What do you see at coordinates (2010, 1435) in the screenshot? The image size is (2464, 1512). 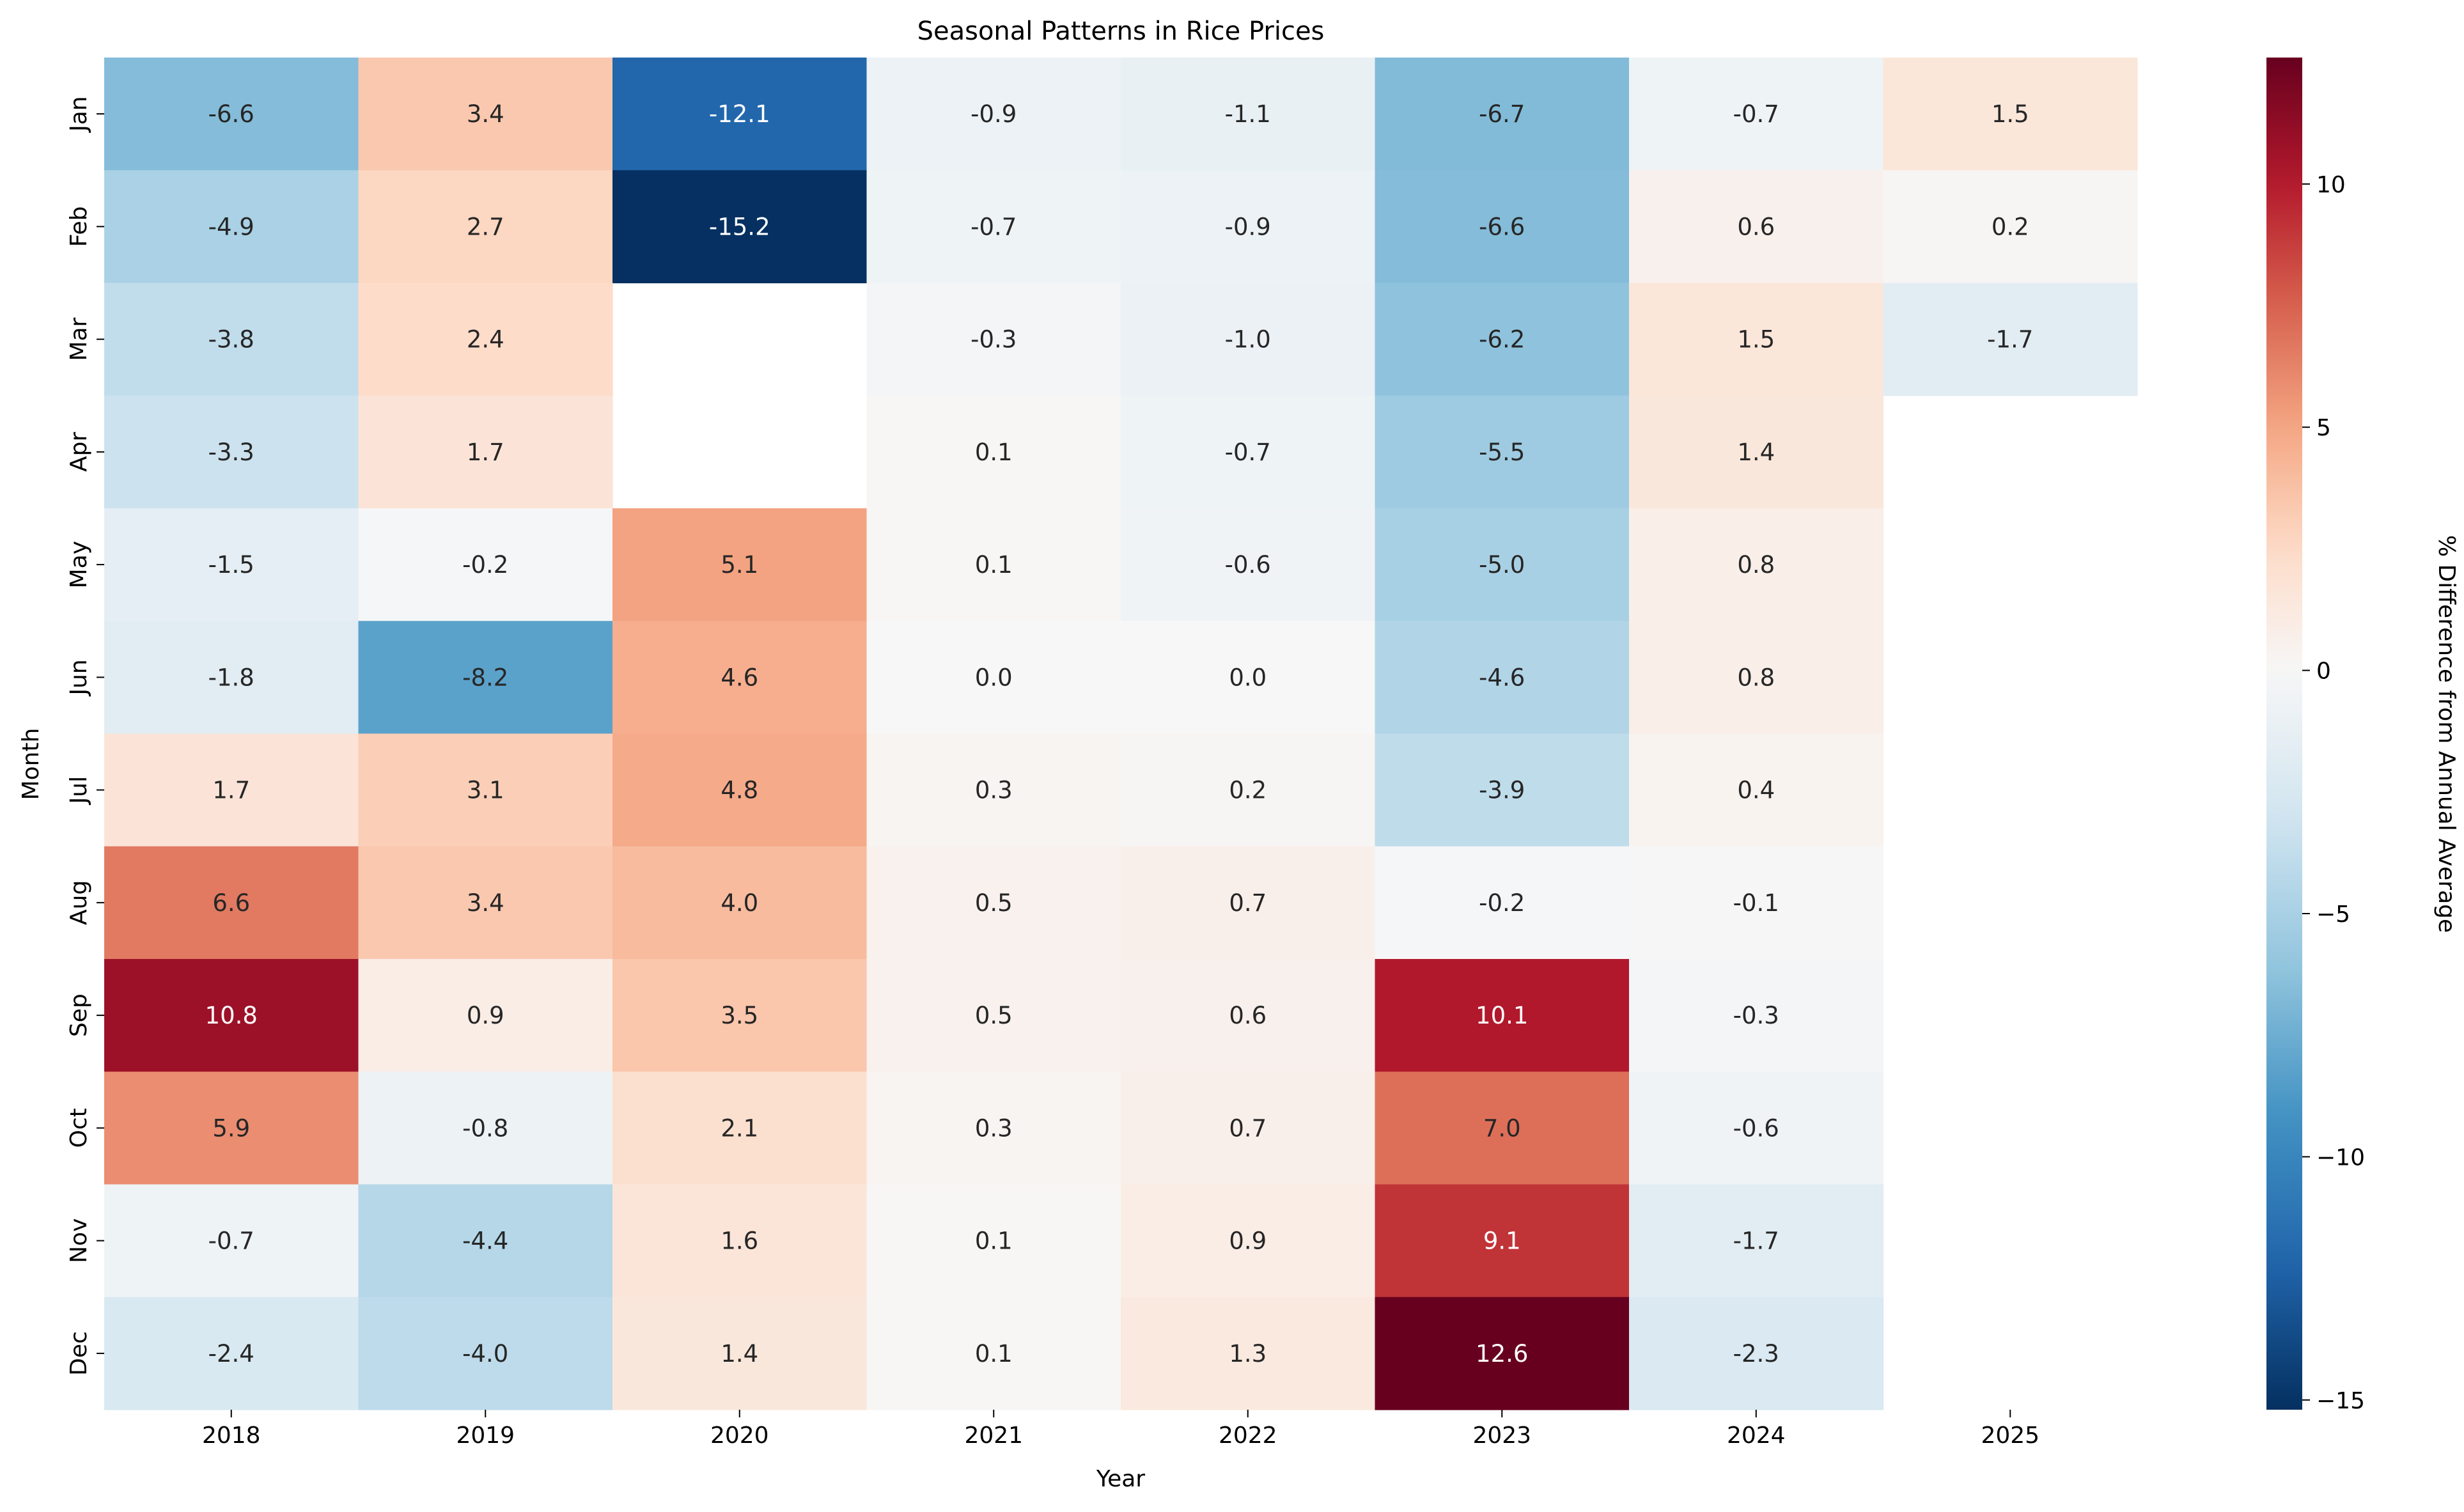 I see `x-tick-label: 2025` at bounding box center [2010, 1435].